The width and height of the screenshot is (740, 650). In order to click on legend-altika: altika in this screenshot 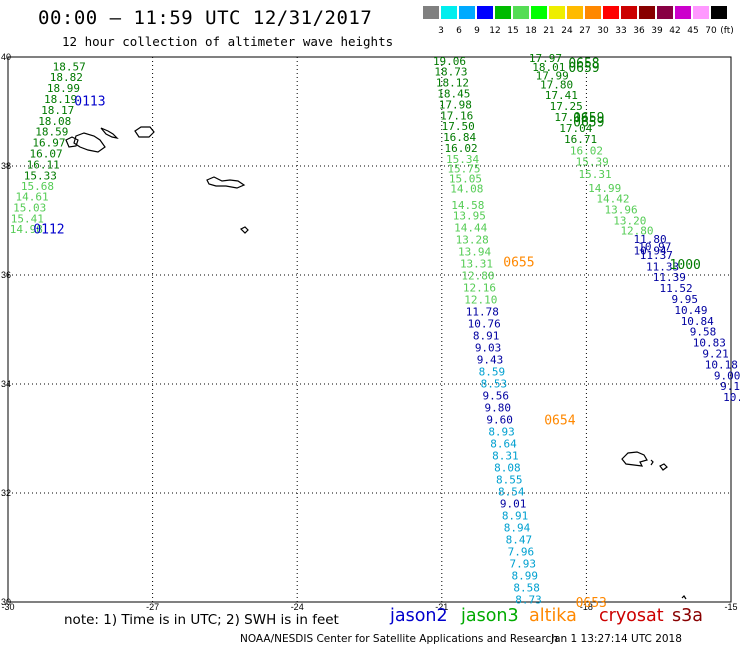, I will do `click(553, 616)`.